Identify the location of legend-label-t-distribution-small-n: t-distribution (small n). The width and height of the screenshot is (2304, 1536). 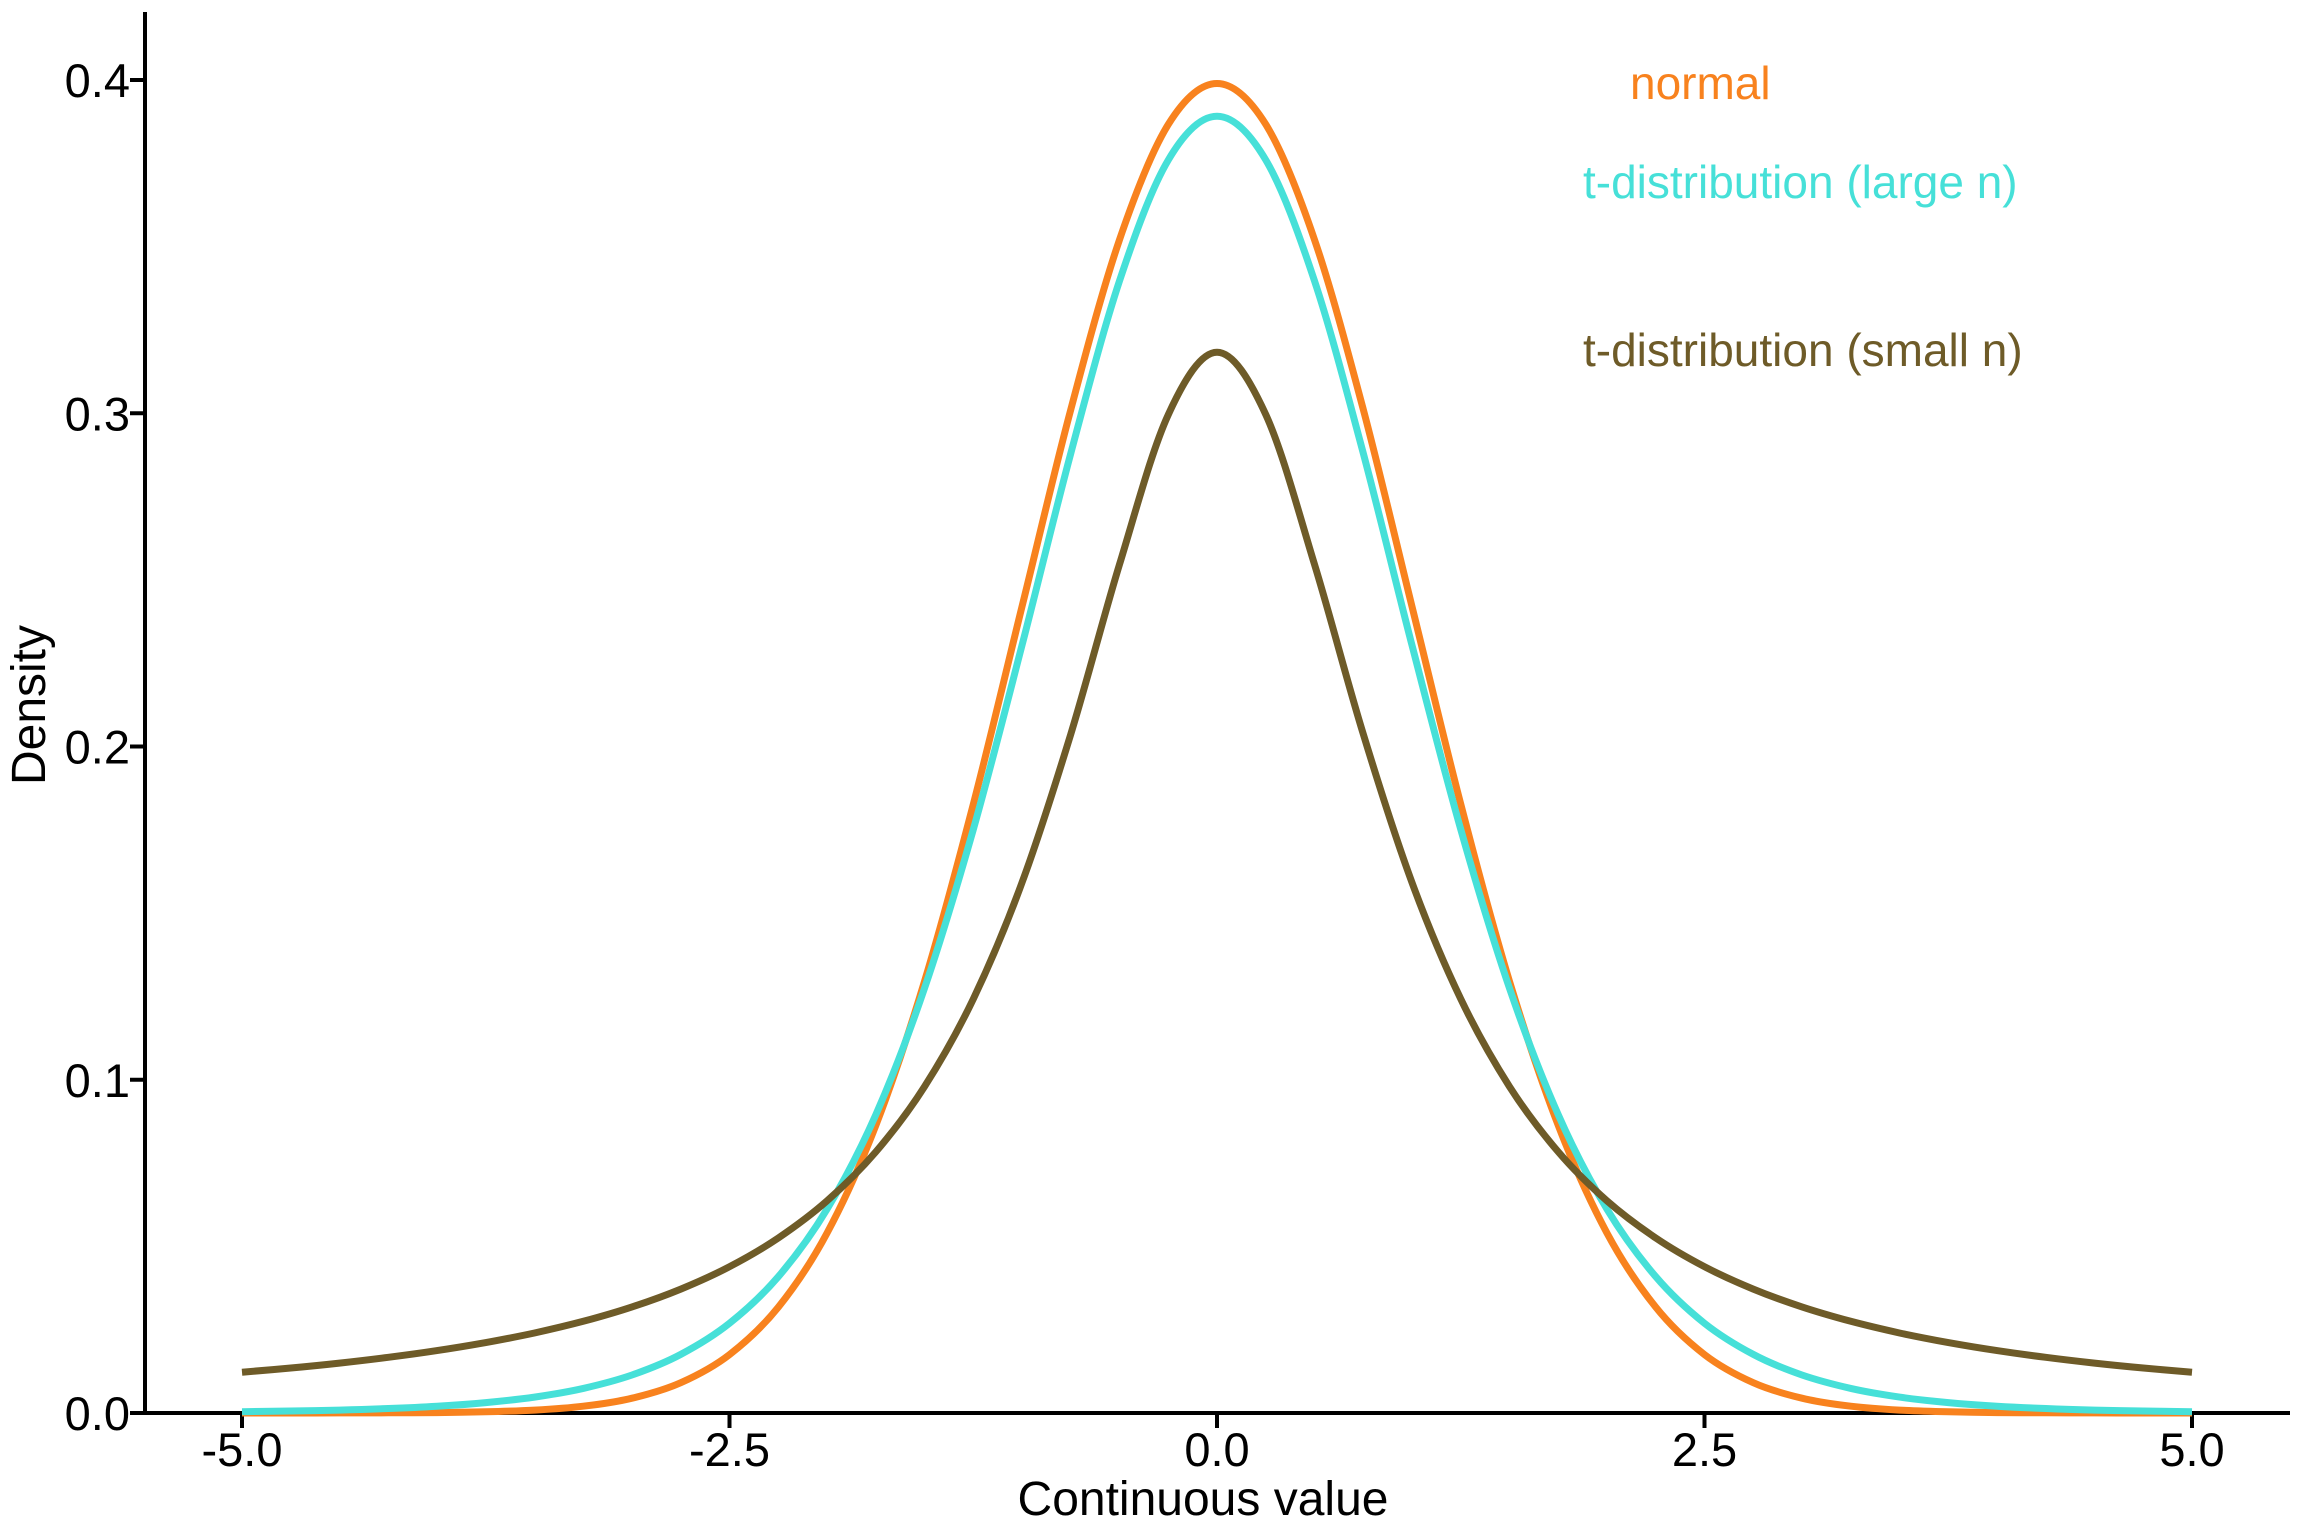
(1803, 350).